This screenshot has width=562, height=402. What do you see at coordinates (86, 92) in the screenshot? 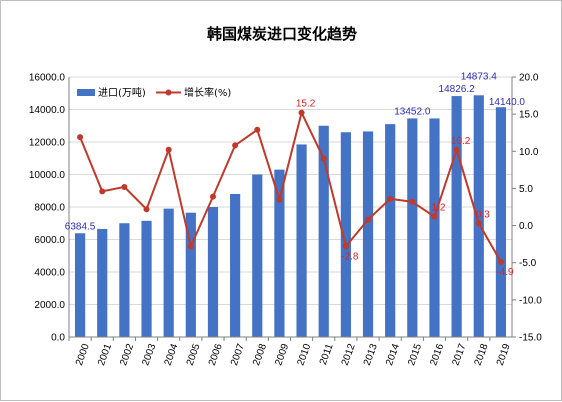
I see `legend-swatch-bar` at bounding box center [86, 92].